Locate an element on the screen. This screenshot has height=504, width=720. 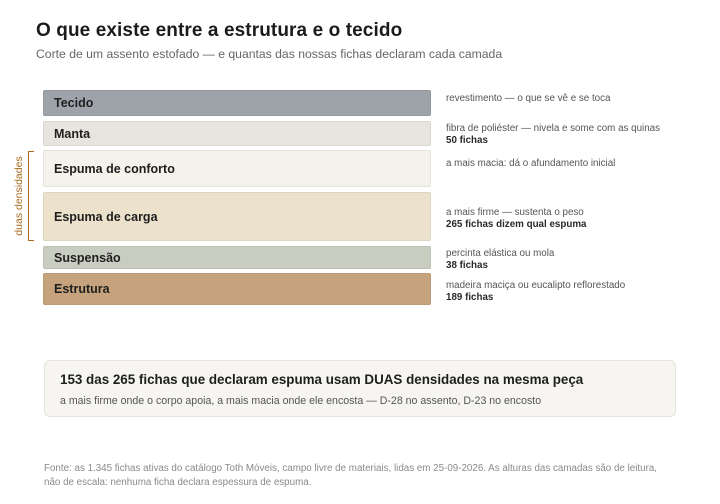
note-text: revestimento — o que se vê e se toca is located at coordinates (528, 98).